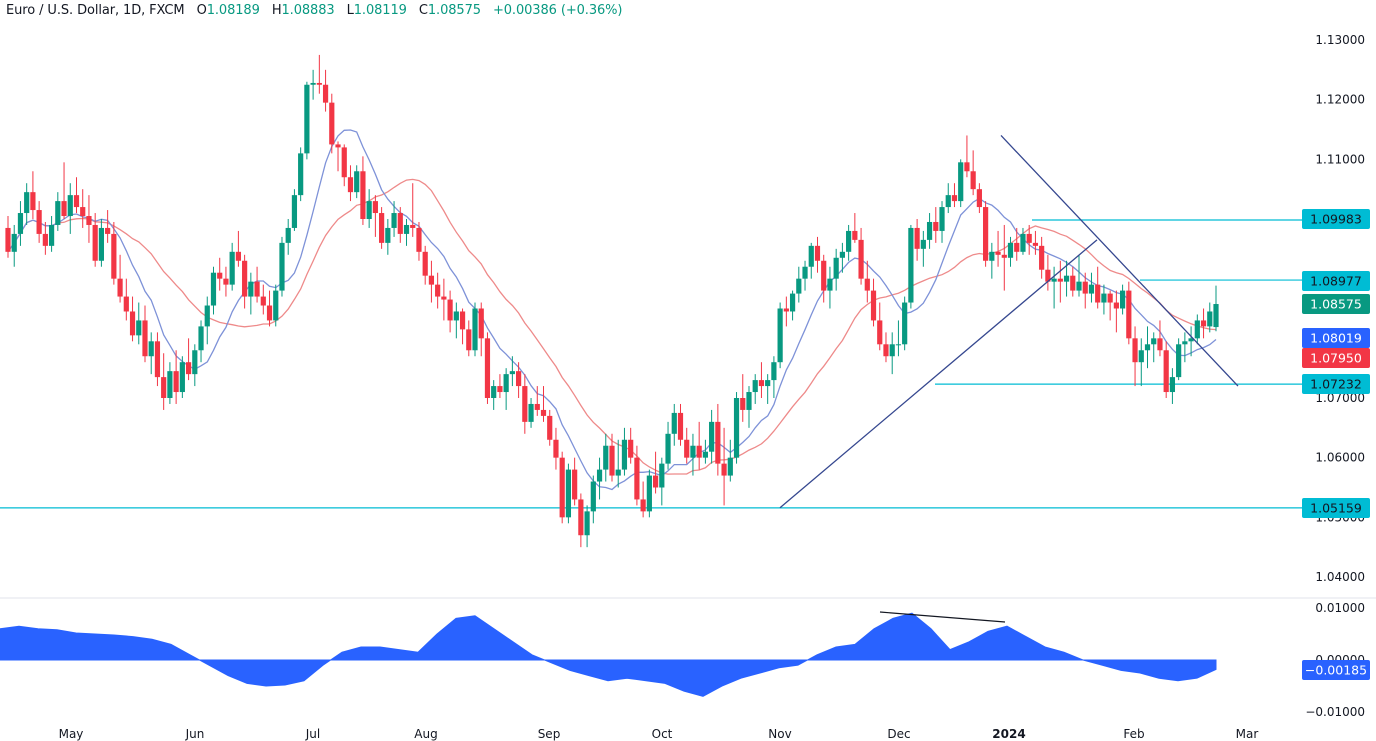 The height and width of the screenshot is (741, 1376). I want to click on high-label: H, so click(276, 10).